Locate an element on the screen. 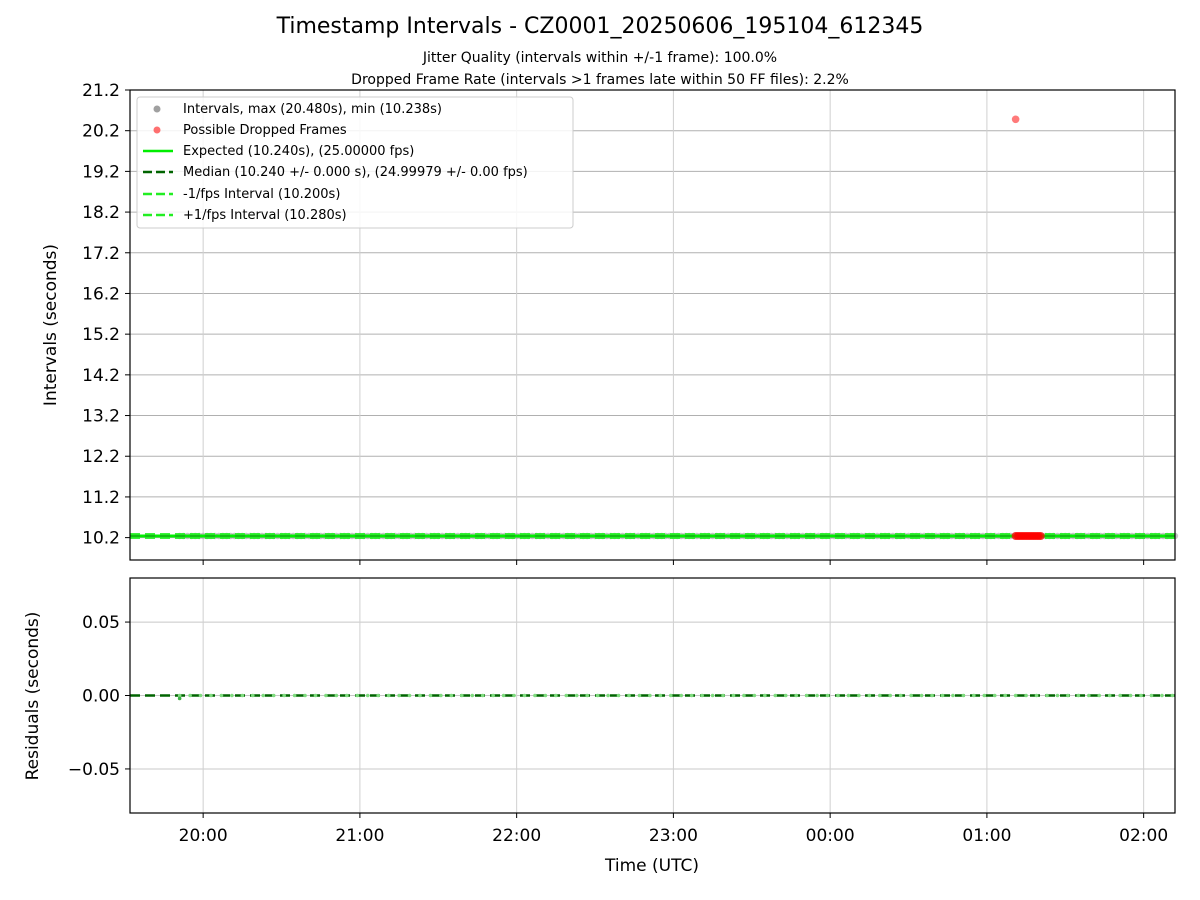  legend-entry-expected: Expected (10.240s), (25.00000 fps) is located at coordinates (278, 151).